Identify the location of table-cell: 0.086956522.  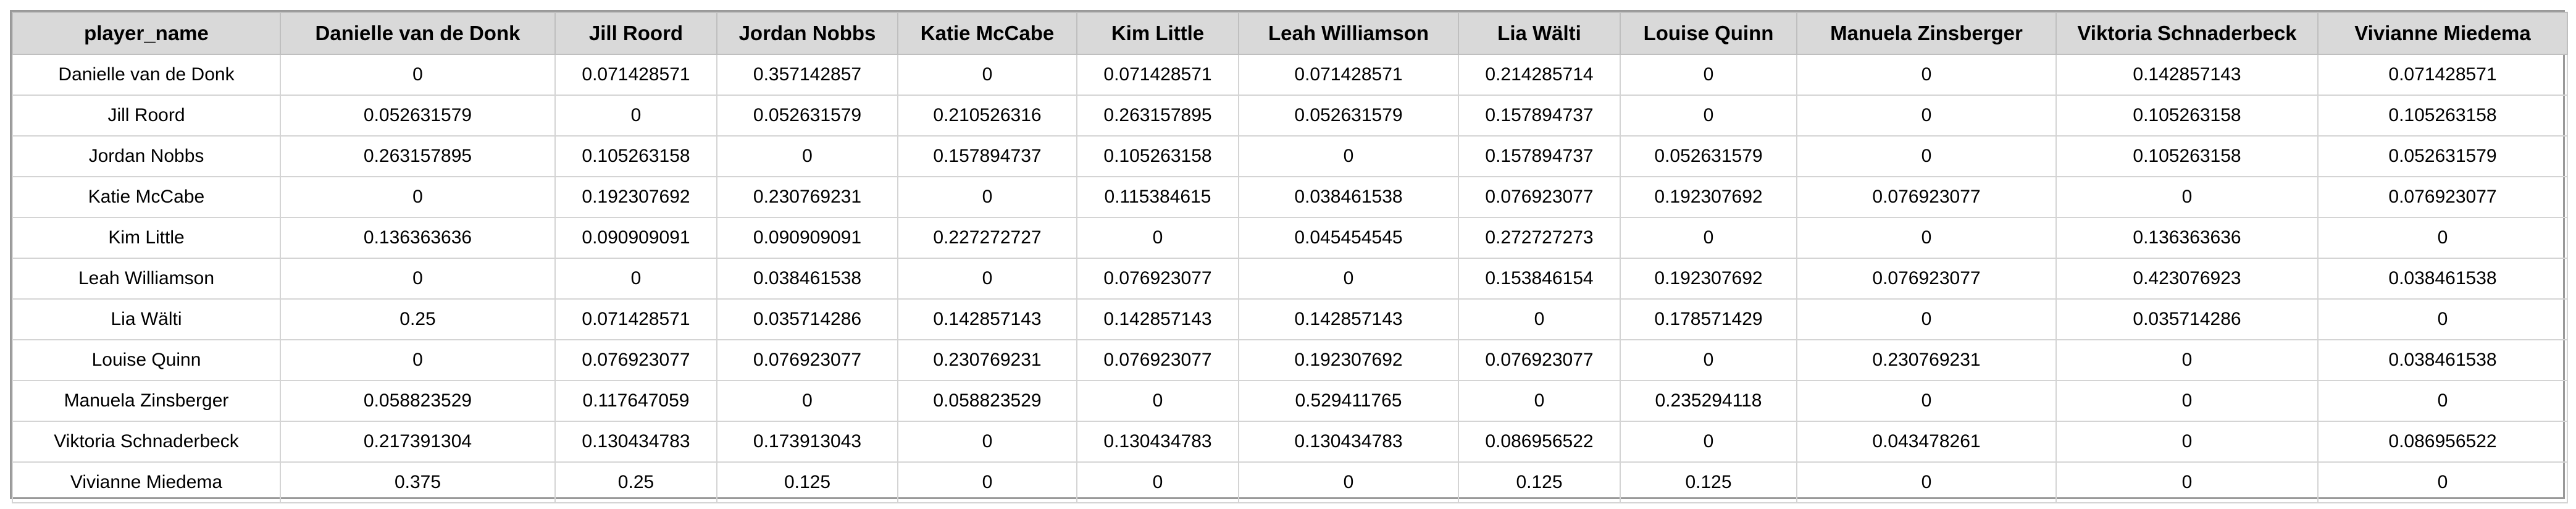
(1539, 442).